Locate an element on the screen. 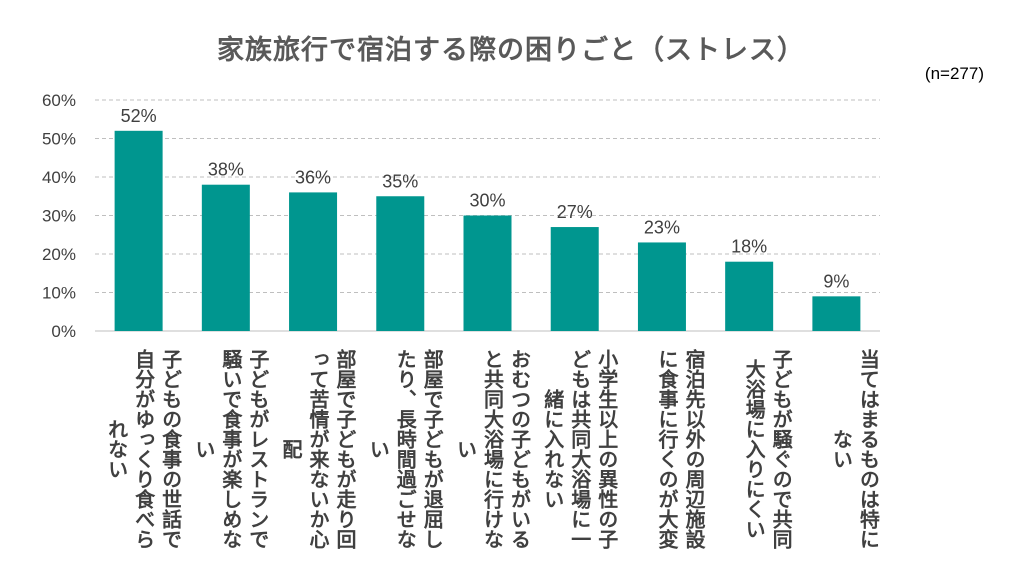 The height and width of the screenshot is (586, 1022). x-tick-label: 子どもの食事の世話で自分がゆっくり食べられない is located at coordinates (143, 449).